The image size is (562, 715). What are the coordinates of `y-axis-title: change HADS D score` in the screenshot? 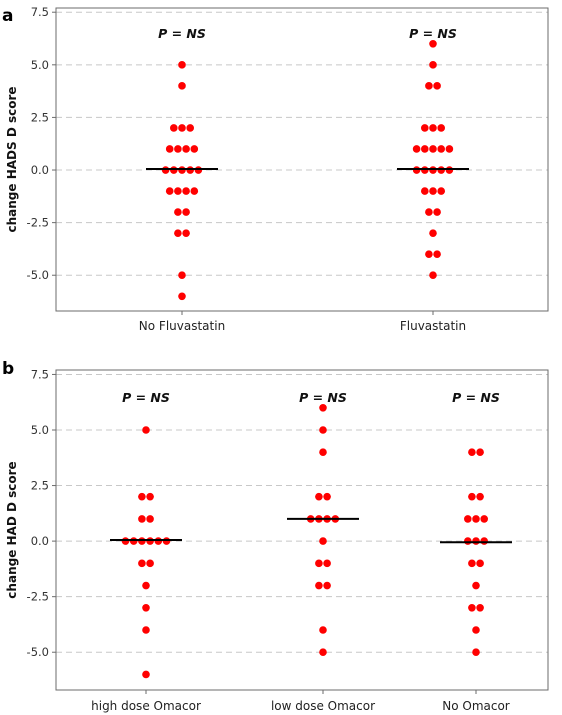 It's located at (12, 159).